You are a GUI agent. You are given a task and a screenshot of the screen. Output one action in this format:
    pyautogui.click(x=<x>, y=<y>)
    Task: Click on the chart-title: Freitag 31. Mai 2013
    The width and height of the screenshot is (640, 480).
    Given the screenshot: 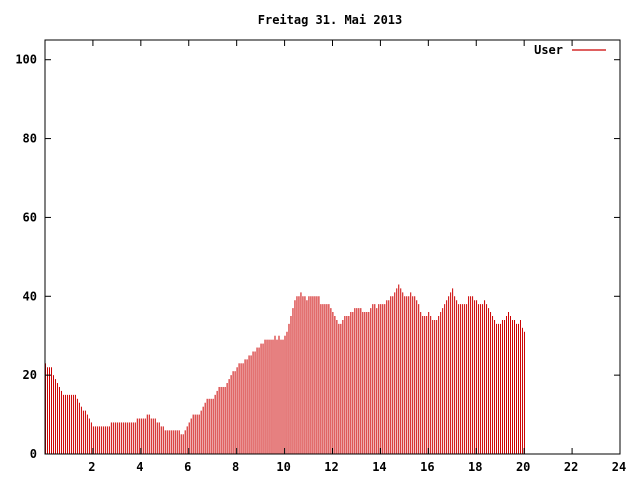 What is the action you would take?
    pyautogui.click(x=330, y=20)
    